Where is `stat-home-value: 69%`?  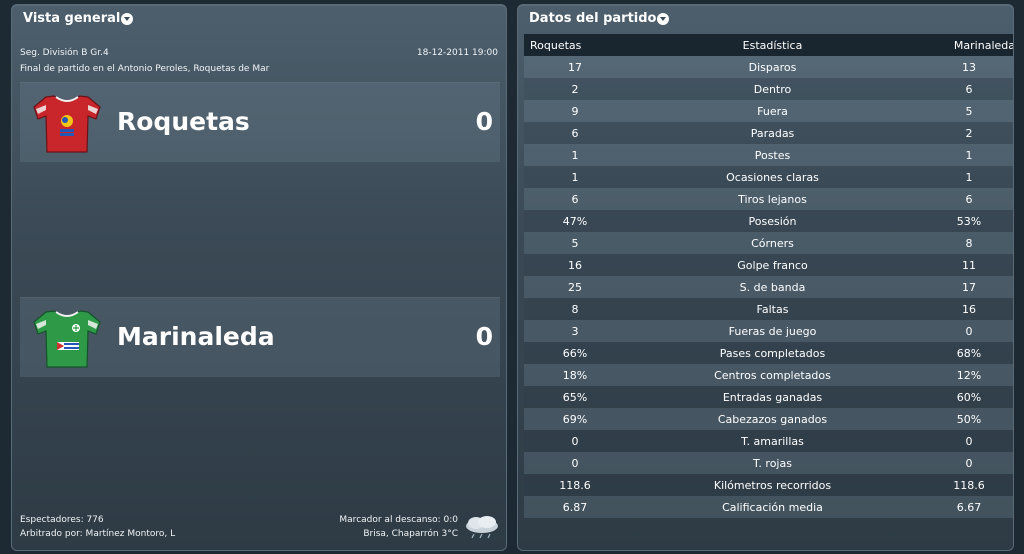 stat-home-value: 69% is located at coordinates (575, 419).